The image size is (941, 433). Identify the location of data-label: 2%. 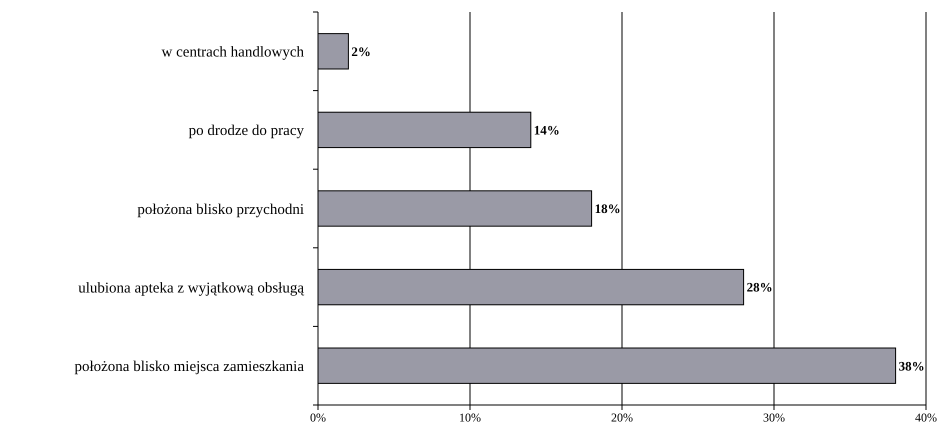
(361, 51).